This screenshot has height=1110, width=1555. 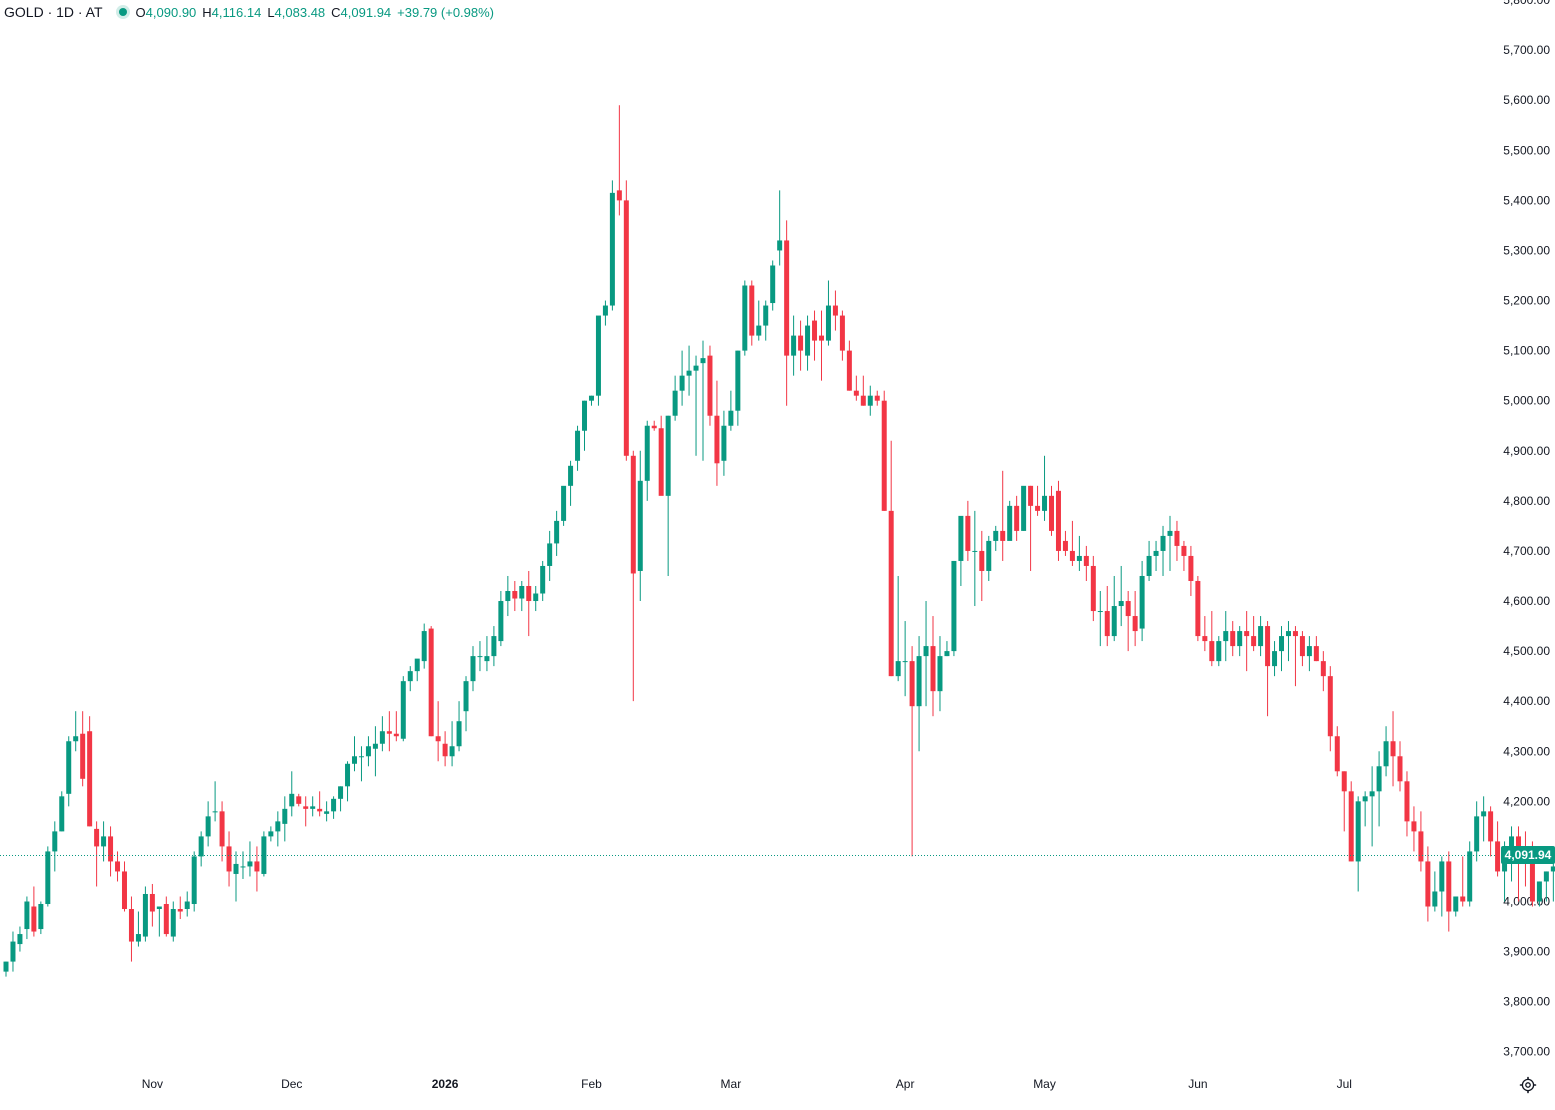 I want to click on y-tick-label: 4,300.00, so click(x=1526, y=751).